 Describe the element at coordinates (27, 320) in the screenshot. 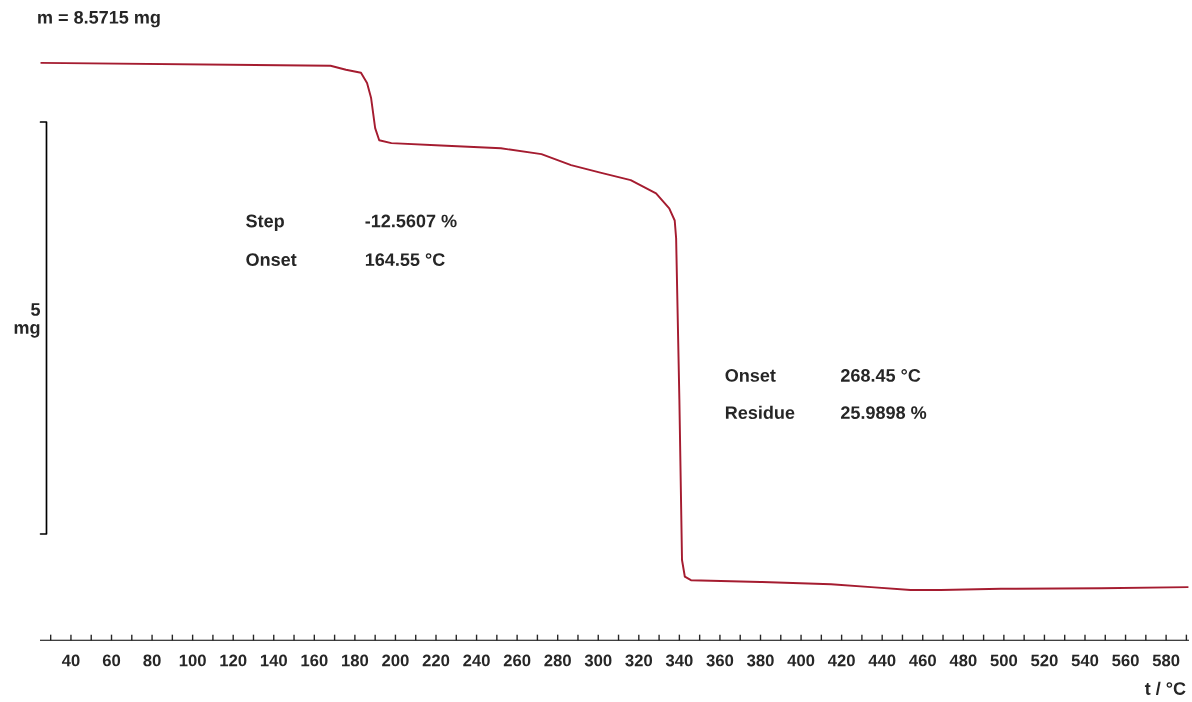

I see `text: 5 mg` at that location.